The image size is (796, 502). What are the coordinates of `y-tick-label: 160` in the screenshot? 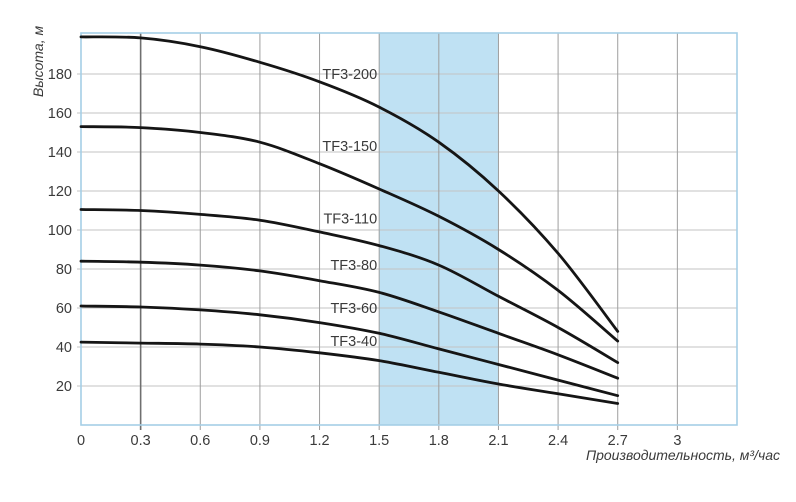 It's located at (60, 114).